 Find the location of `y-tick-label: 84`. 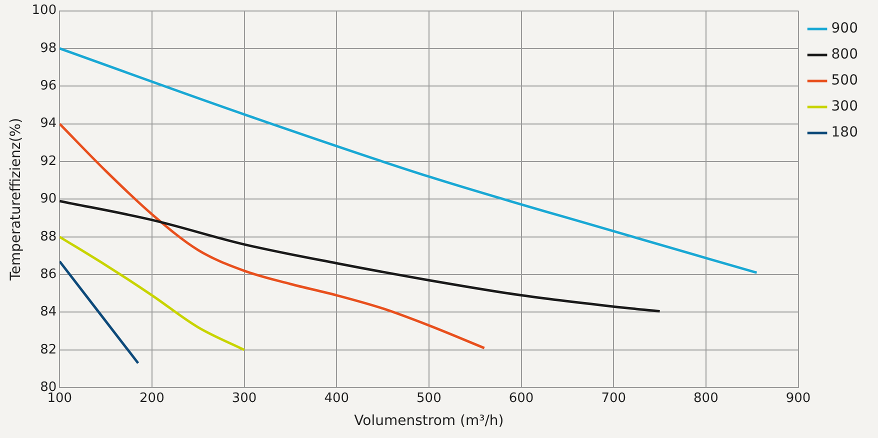

y-tick-label: 84 is located at coordinates (48, 312).